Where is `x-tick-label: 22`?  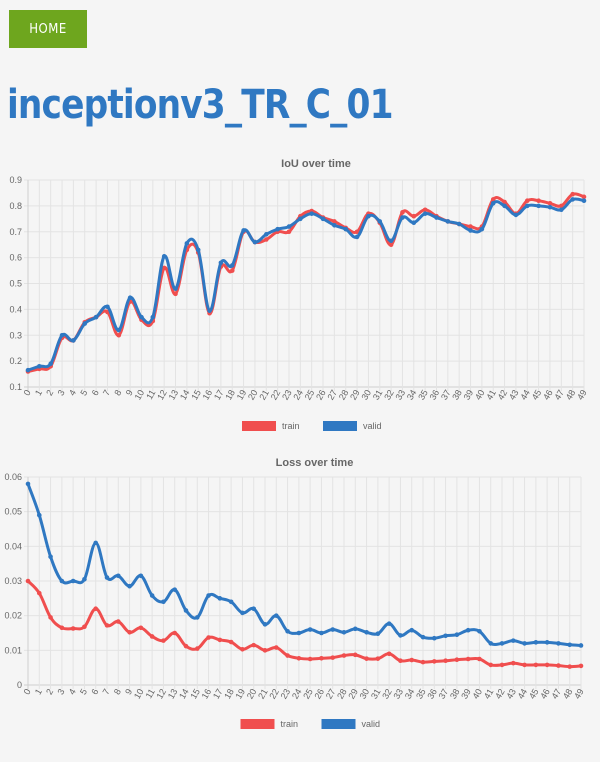 x-tick-label: 22 is located at coordinates (276, 395).